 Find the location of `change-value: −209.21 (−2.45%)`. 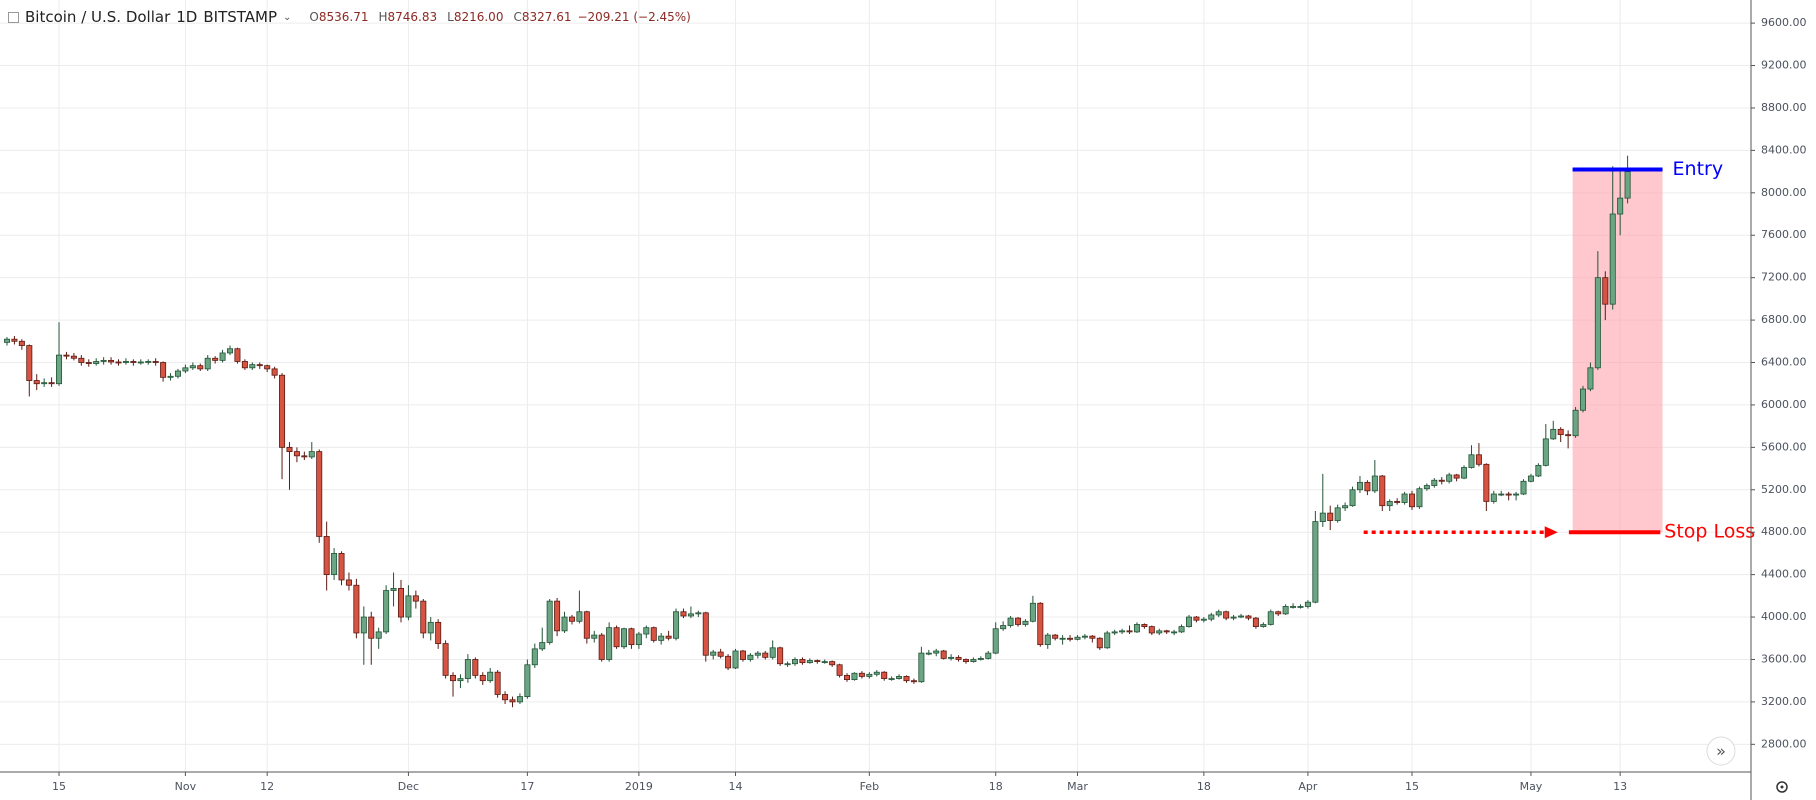

change-value: −209.21 (−2.45%) is located at coordinates (634, 17).